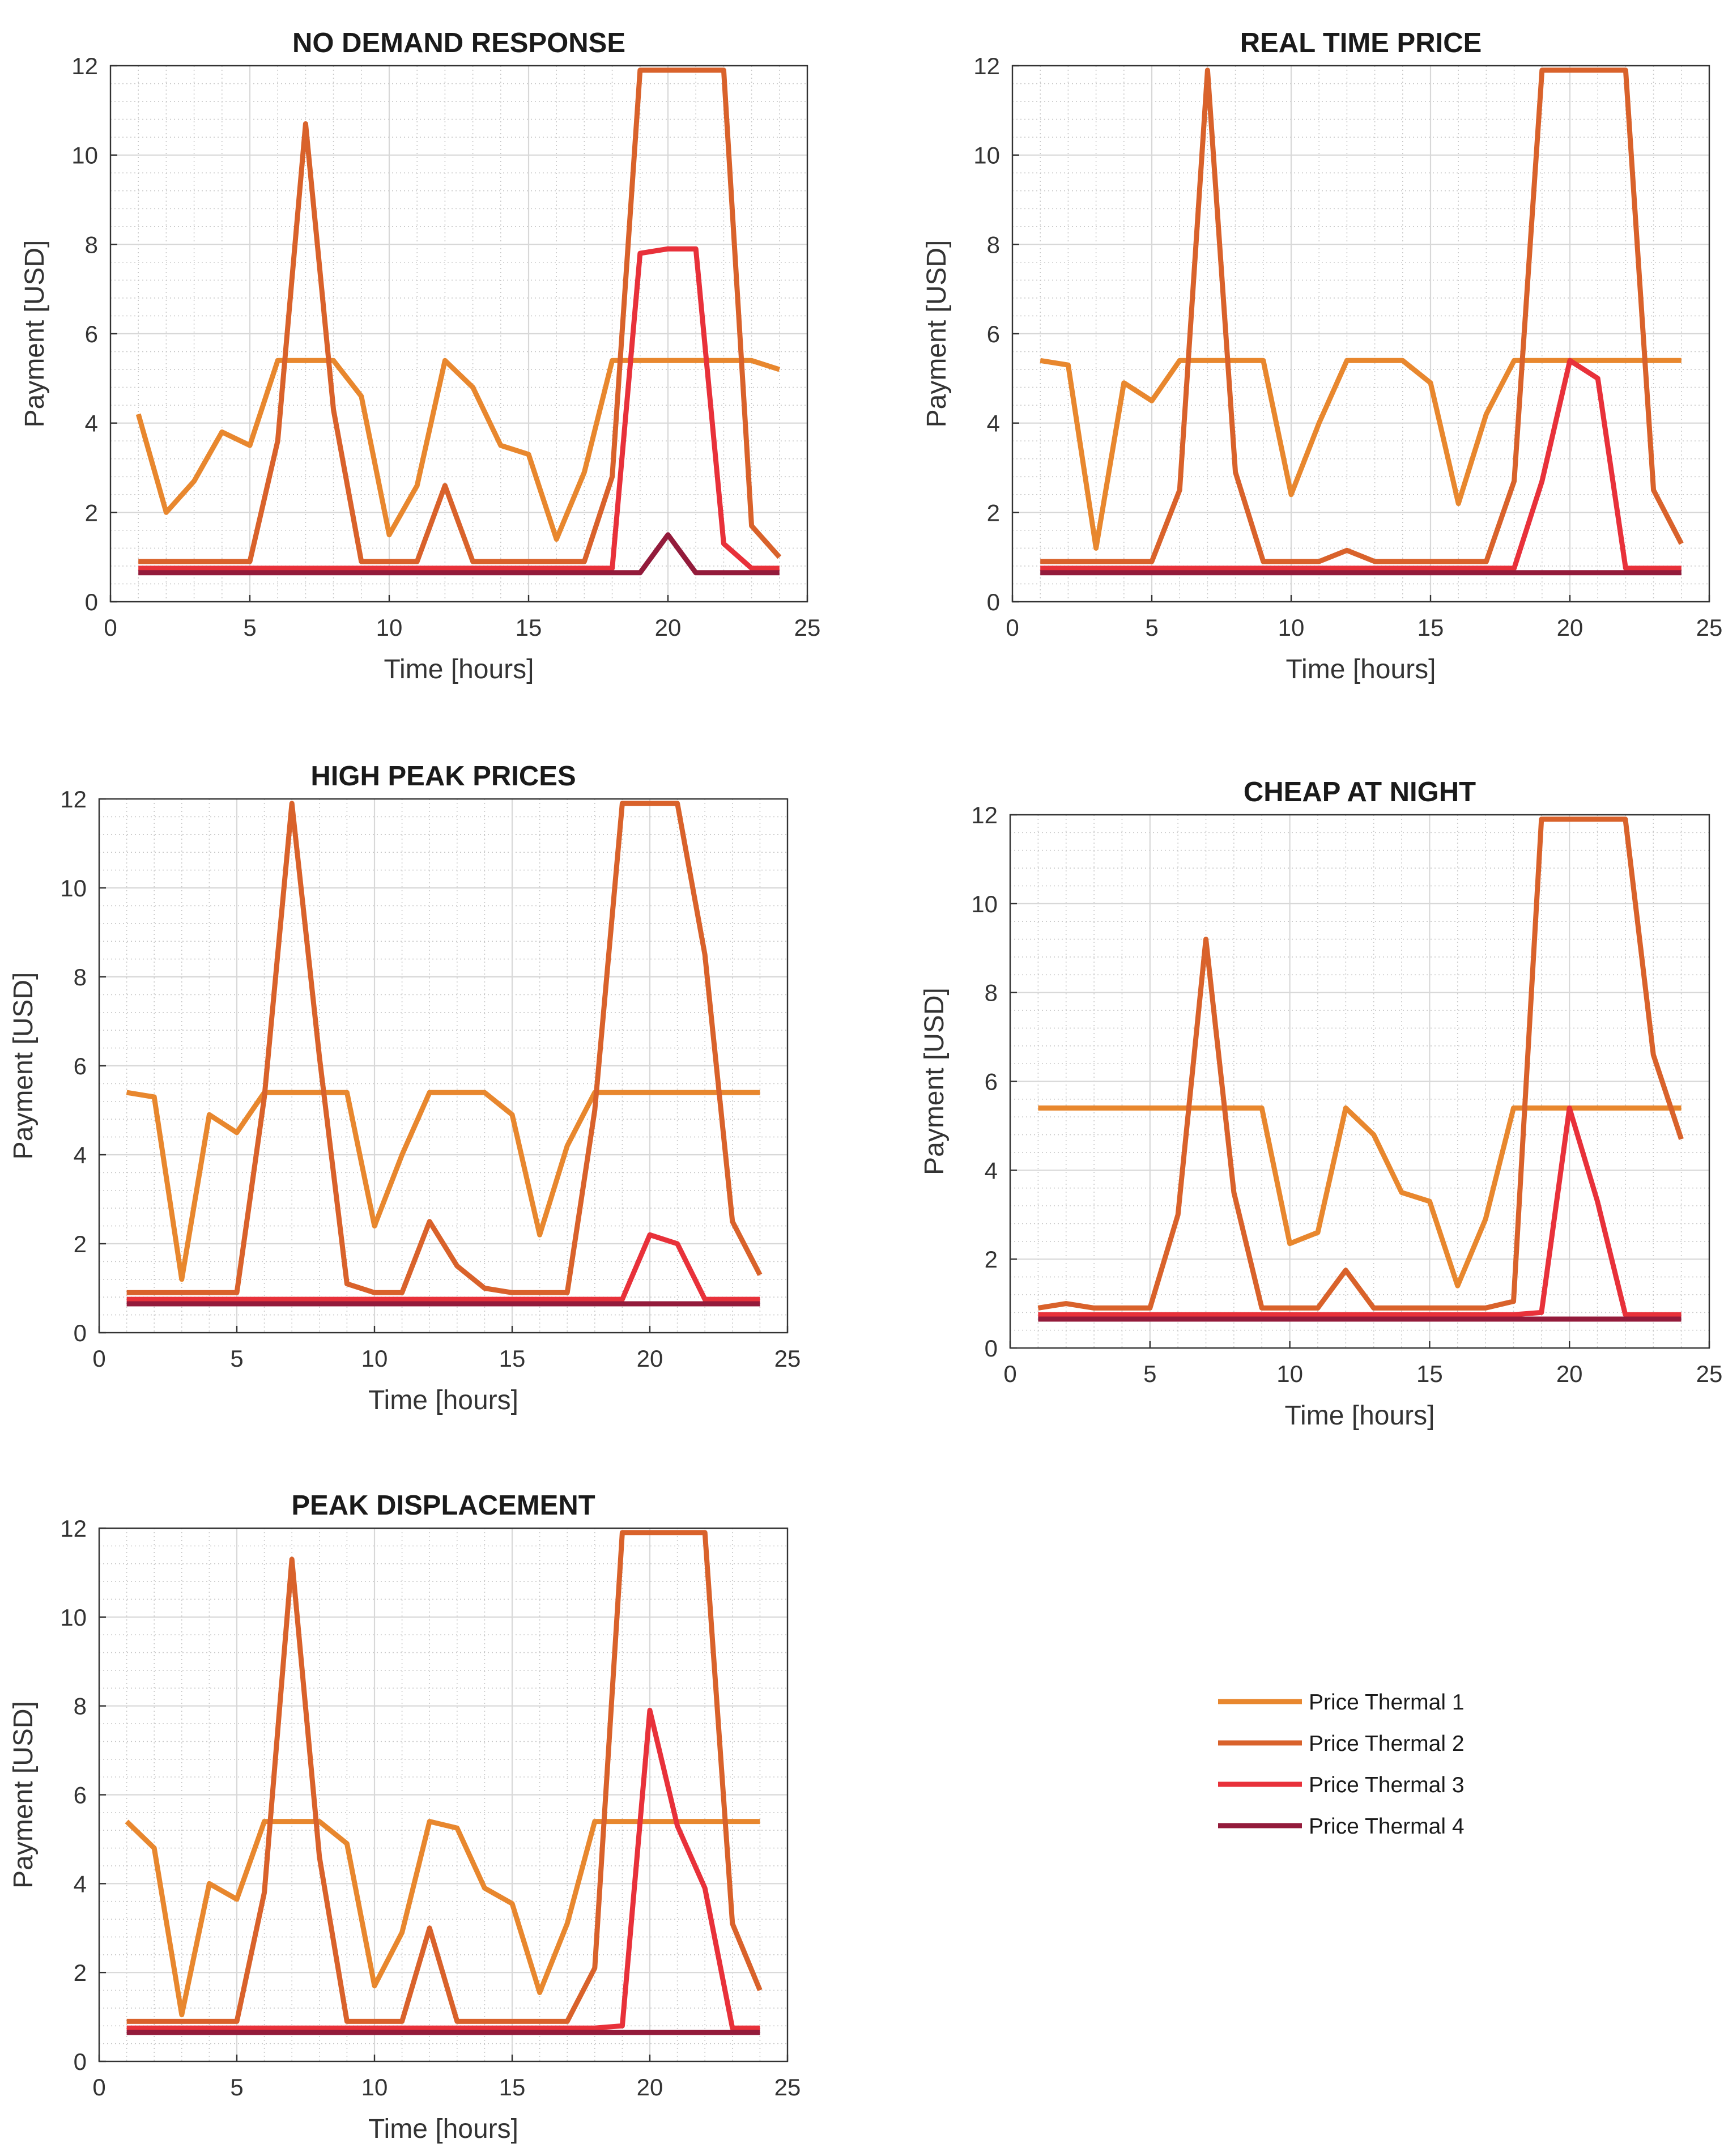 The width and height of the screenshot is (1724, 2156). Describe the element at coordinates (1387, 1744) in the screenshot. I see `legend-label: Price Thermal 2` at that location.